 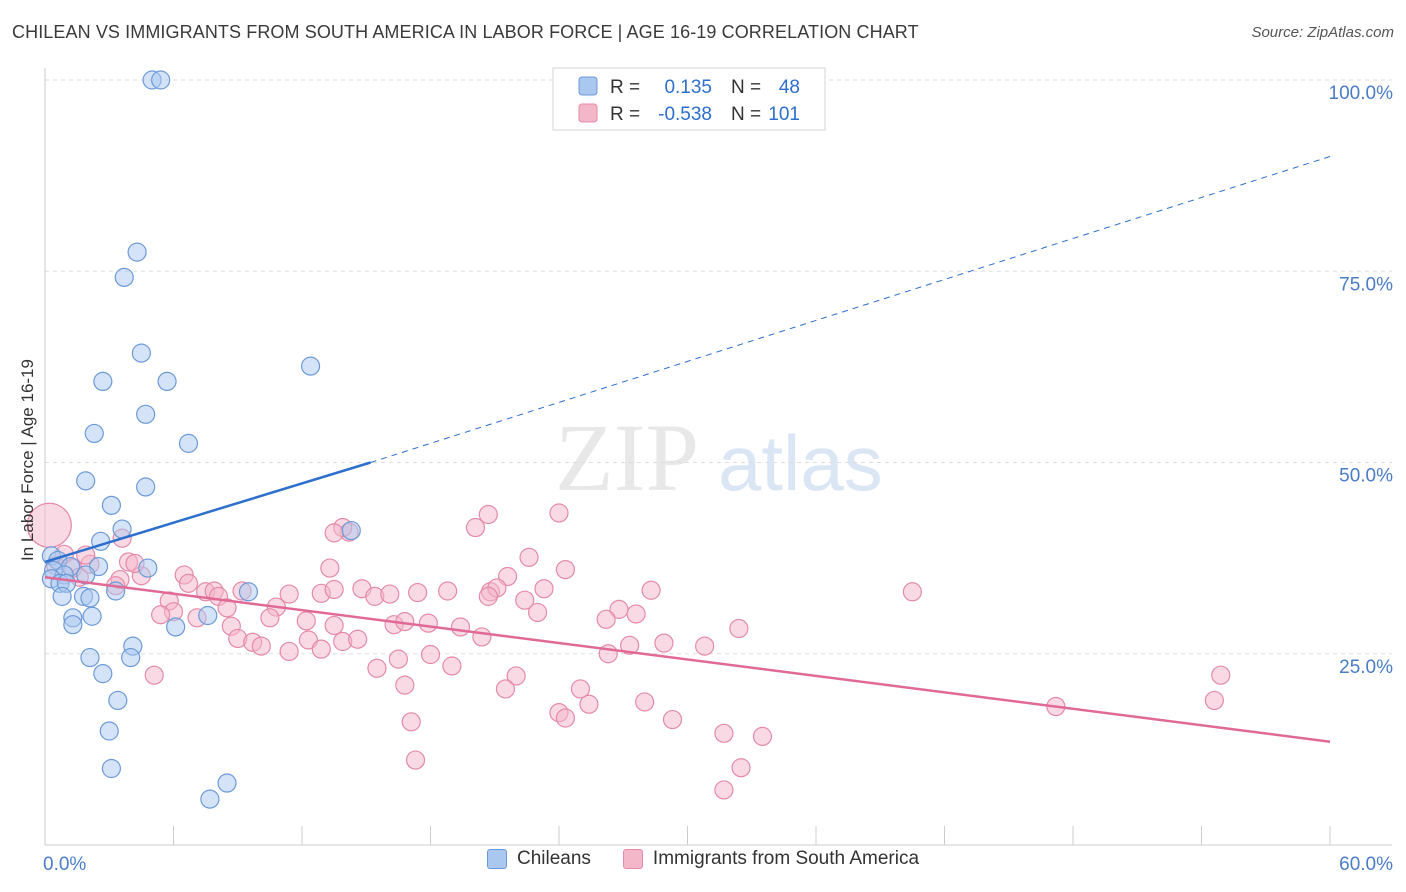 What do you see at coordinates (688, 87) in the screenshot?
I see `legend-r-value-0: 0.135` at bounding box center [688, 87].